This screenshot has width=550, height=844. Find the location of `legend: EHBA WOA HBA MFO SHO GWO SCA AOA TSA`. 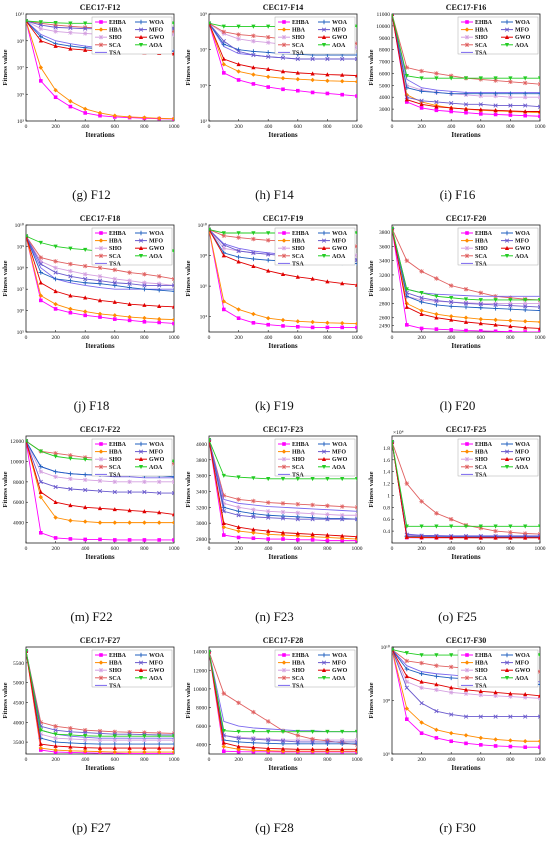

legend: EHBA WOA HBA MFO SHO GWO SCA AOA TSA is located at coordinates (498, 247).